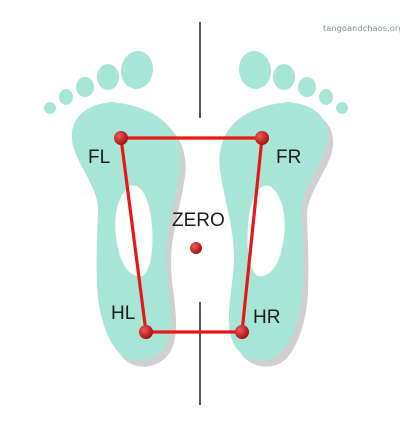 Image resolution: width=400 pixels, height=427 pixels. I want to click on label-front-left: FL, so click(99, 157).